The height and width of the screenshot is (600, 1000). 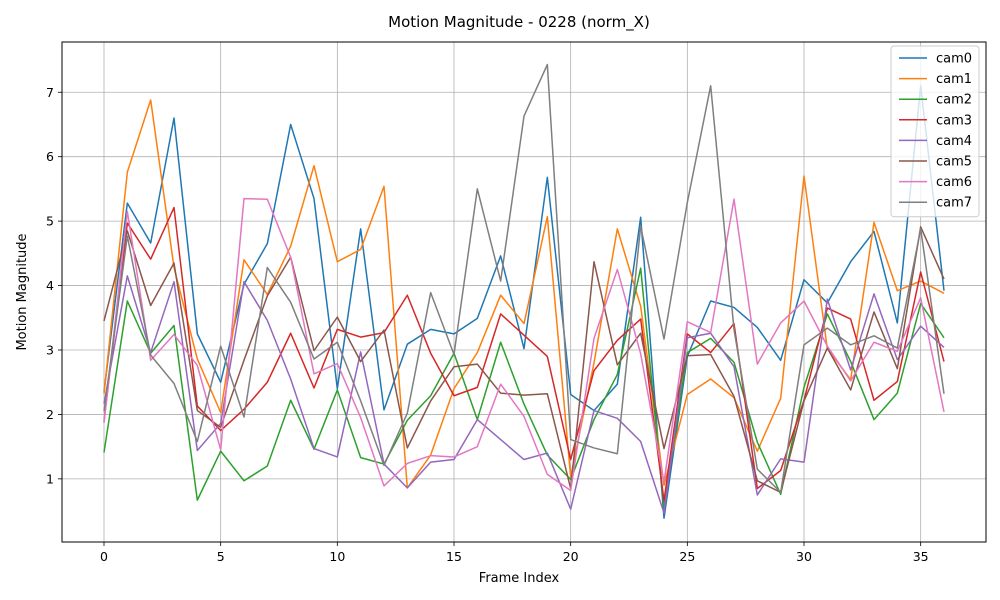 I want to click on legend: cam0 cam1 cam2 cam3 cam4 cam5 cam6 cam7, so click(x=935, y=131).